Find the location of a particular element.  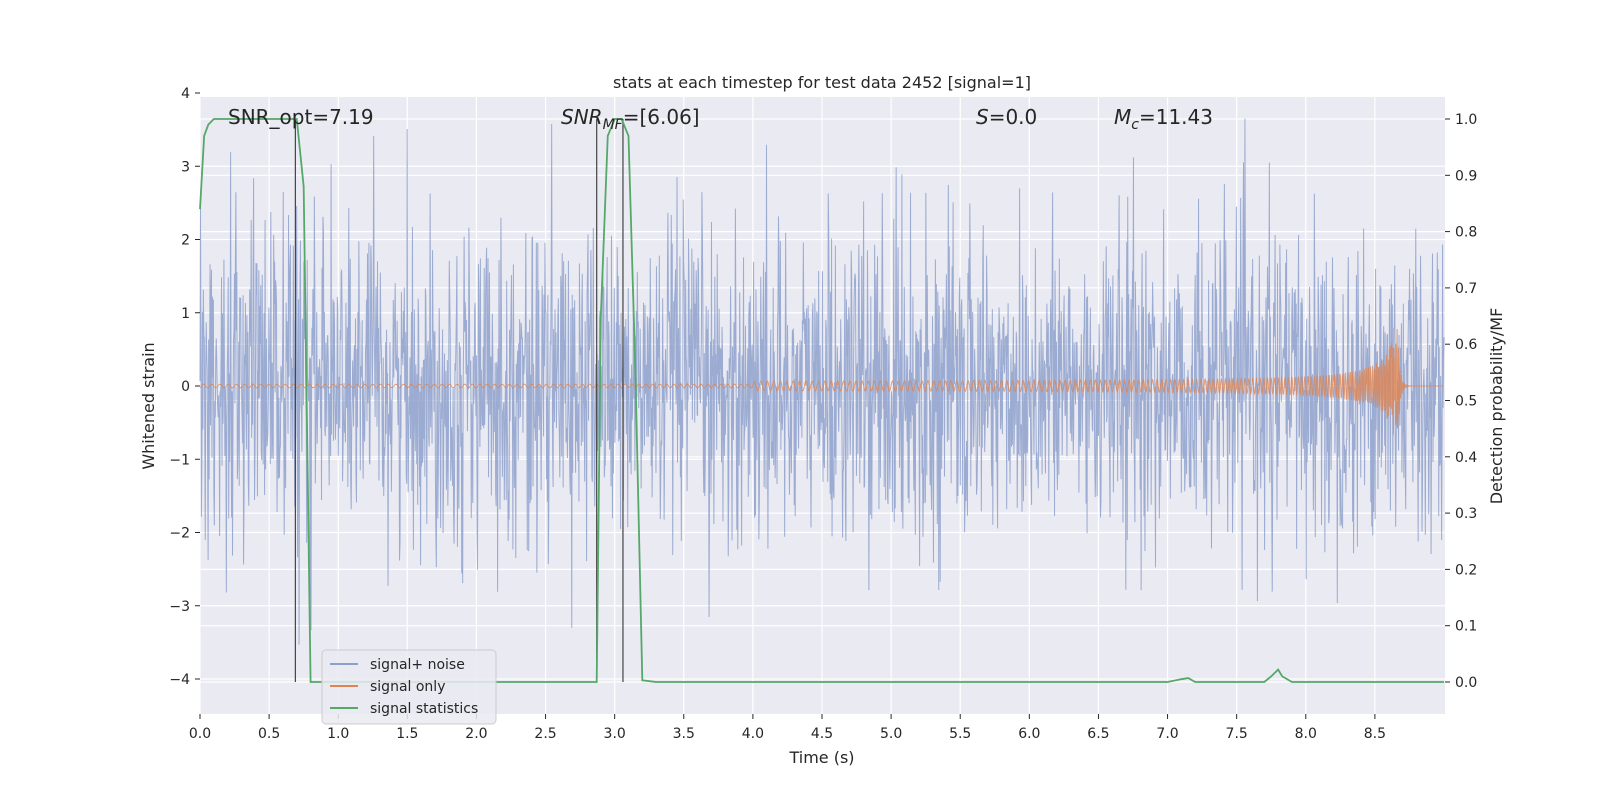

y-tick-label: 0 is located at coordinates (185, 387).